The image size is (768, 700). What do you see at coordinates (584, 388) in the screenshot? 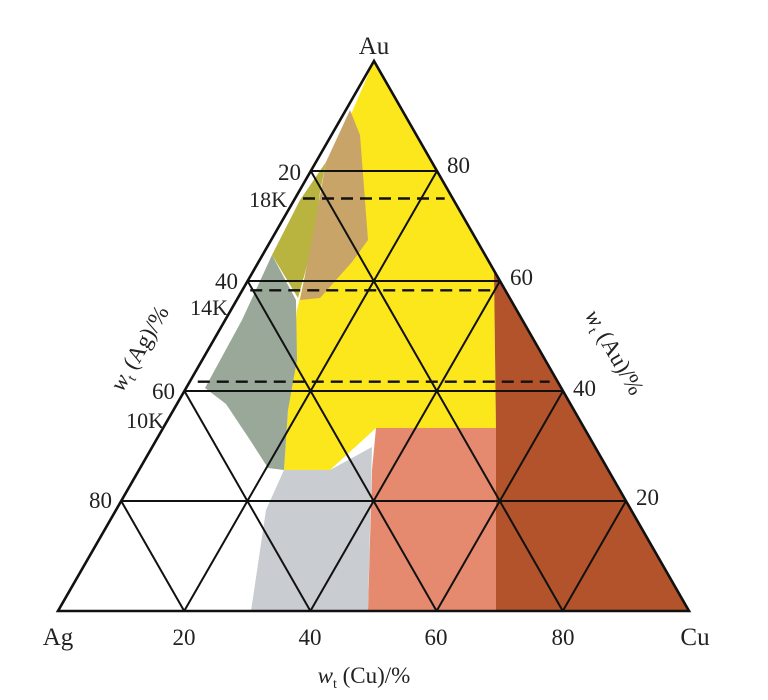
I see `tick-right-40: 40` at bounding box center [584, 388].